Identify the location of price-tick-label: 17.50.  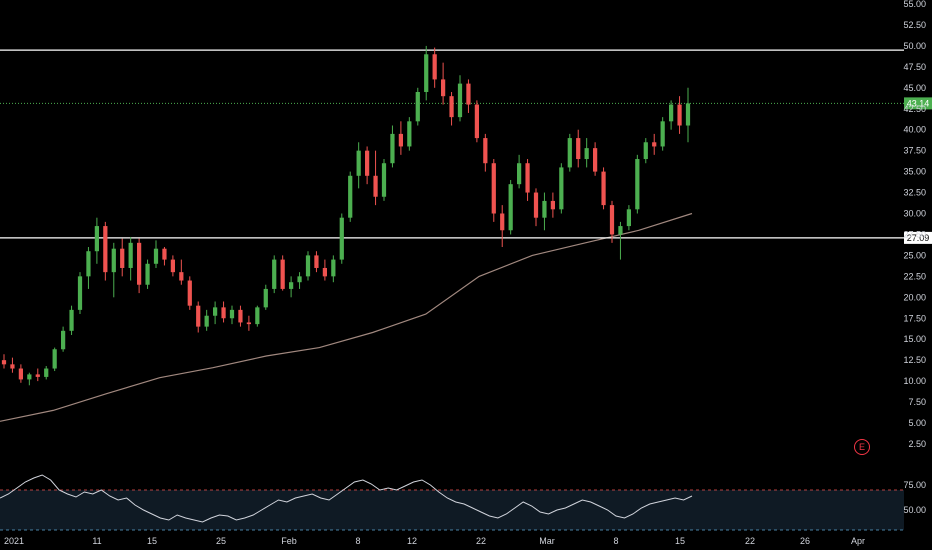
(914, 318).